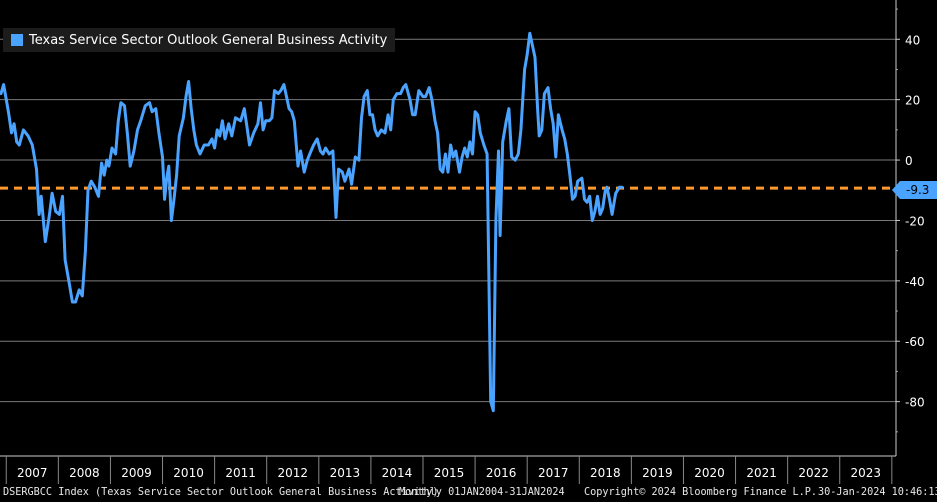 The image size is (937, 502). Describe the element at coordinates (761, 473) in the screenshot. I see `x-tick-label: 2021` at that location.